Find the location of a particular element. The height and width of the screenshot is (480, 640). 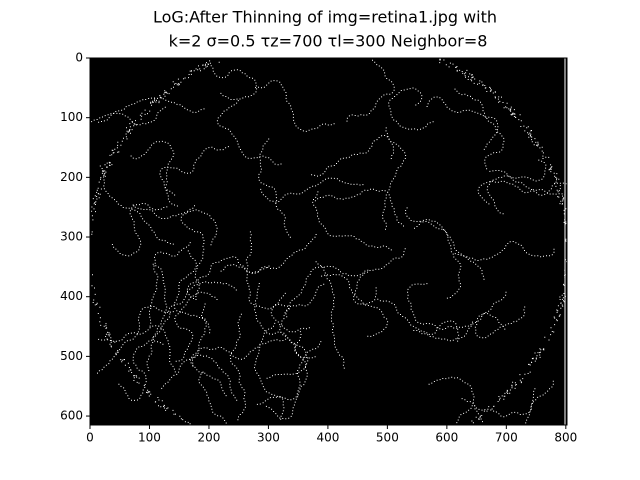

y-tick-label: 300 is located at coordinates (71, 237).